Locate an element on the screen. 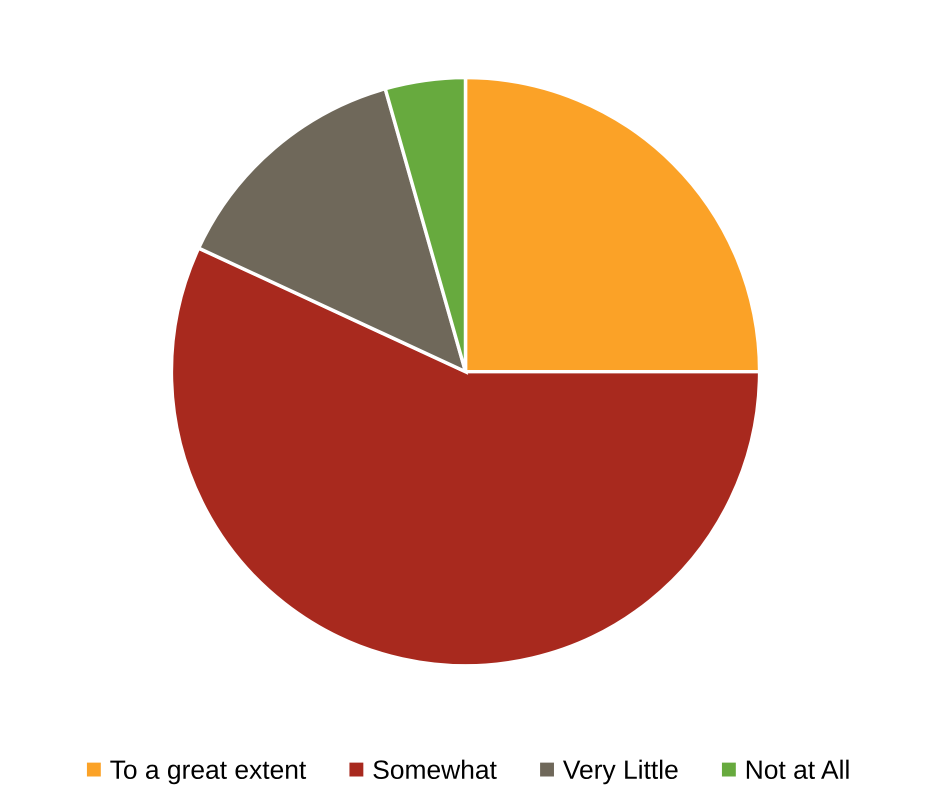 The image size is (931, 808). legend-label: Very Little is located at coordinates (620, 772).